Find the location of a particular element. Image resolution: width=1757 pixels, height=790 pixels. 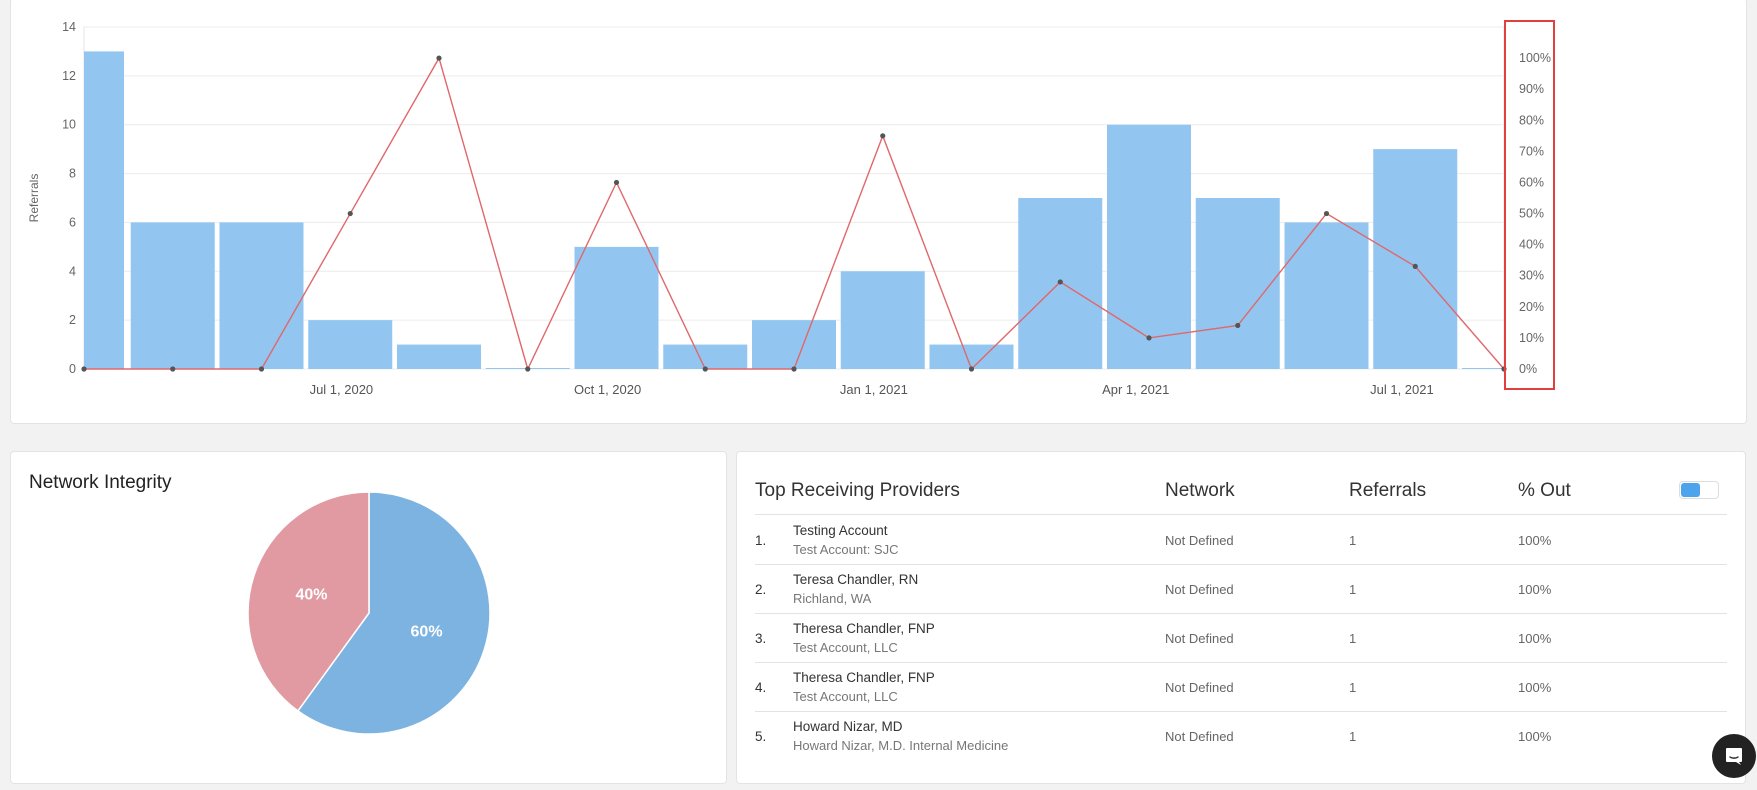

provider-rank: 1. is located at coordinates (761, 540).